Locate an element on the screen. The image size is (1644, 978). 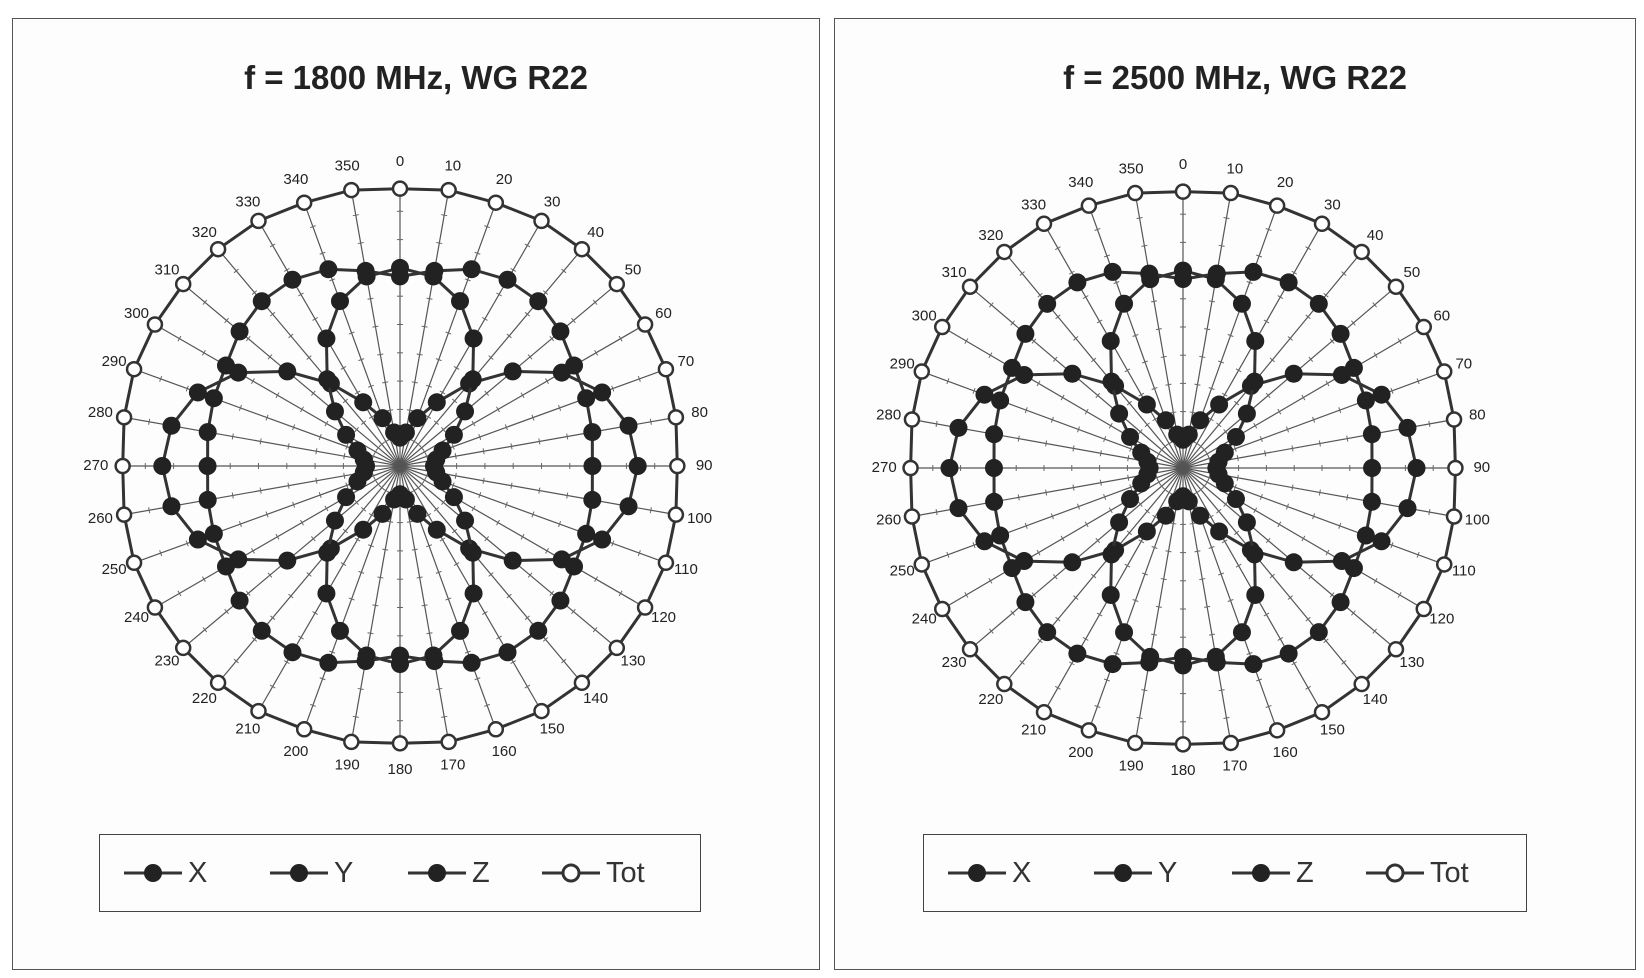
angle-label-10: 10 is located at coordinates (1235, 168).